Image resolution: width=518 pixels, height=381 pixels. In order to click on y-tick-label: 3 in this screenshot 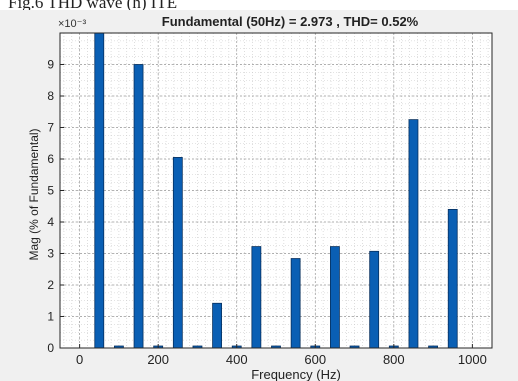, I will do `click(50, 254)`.